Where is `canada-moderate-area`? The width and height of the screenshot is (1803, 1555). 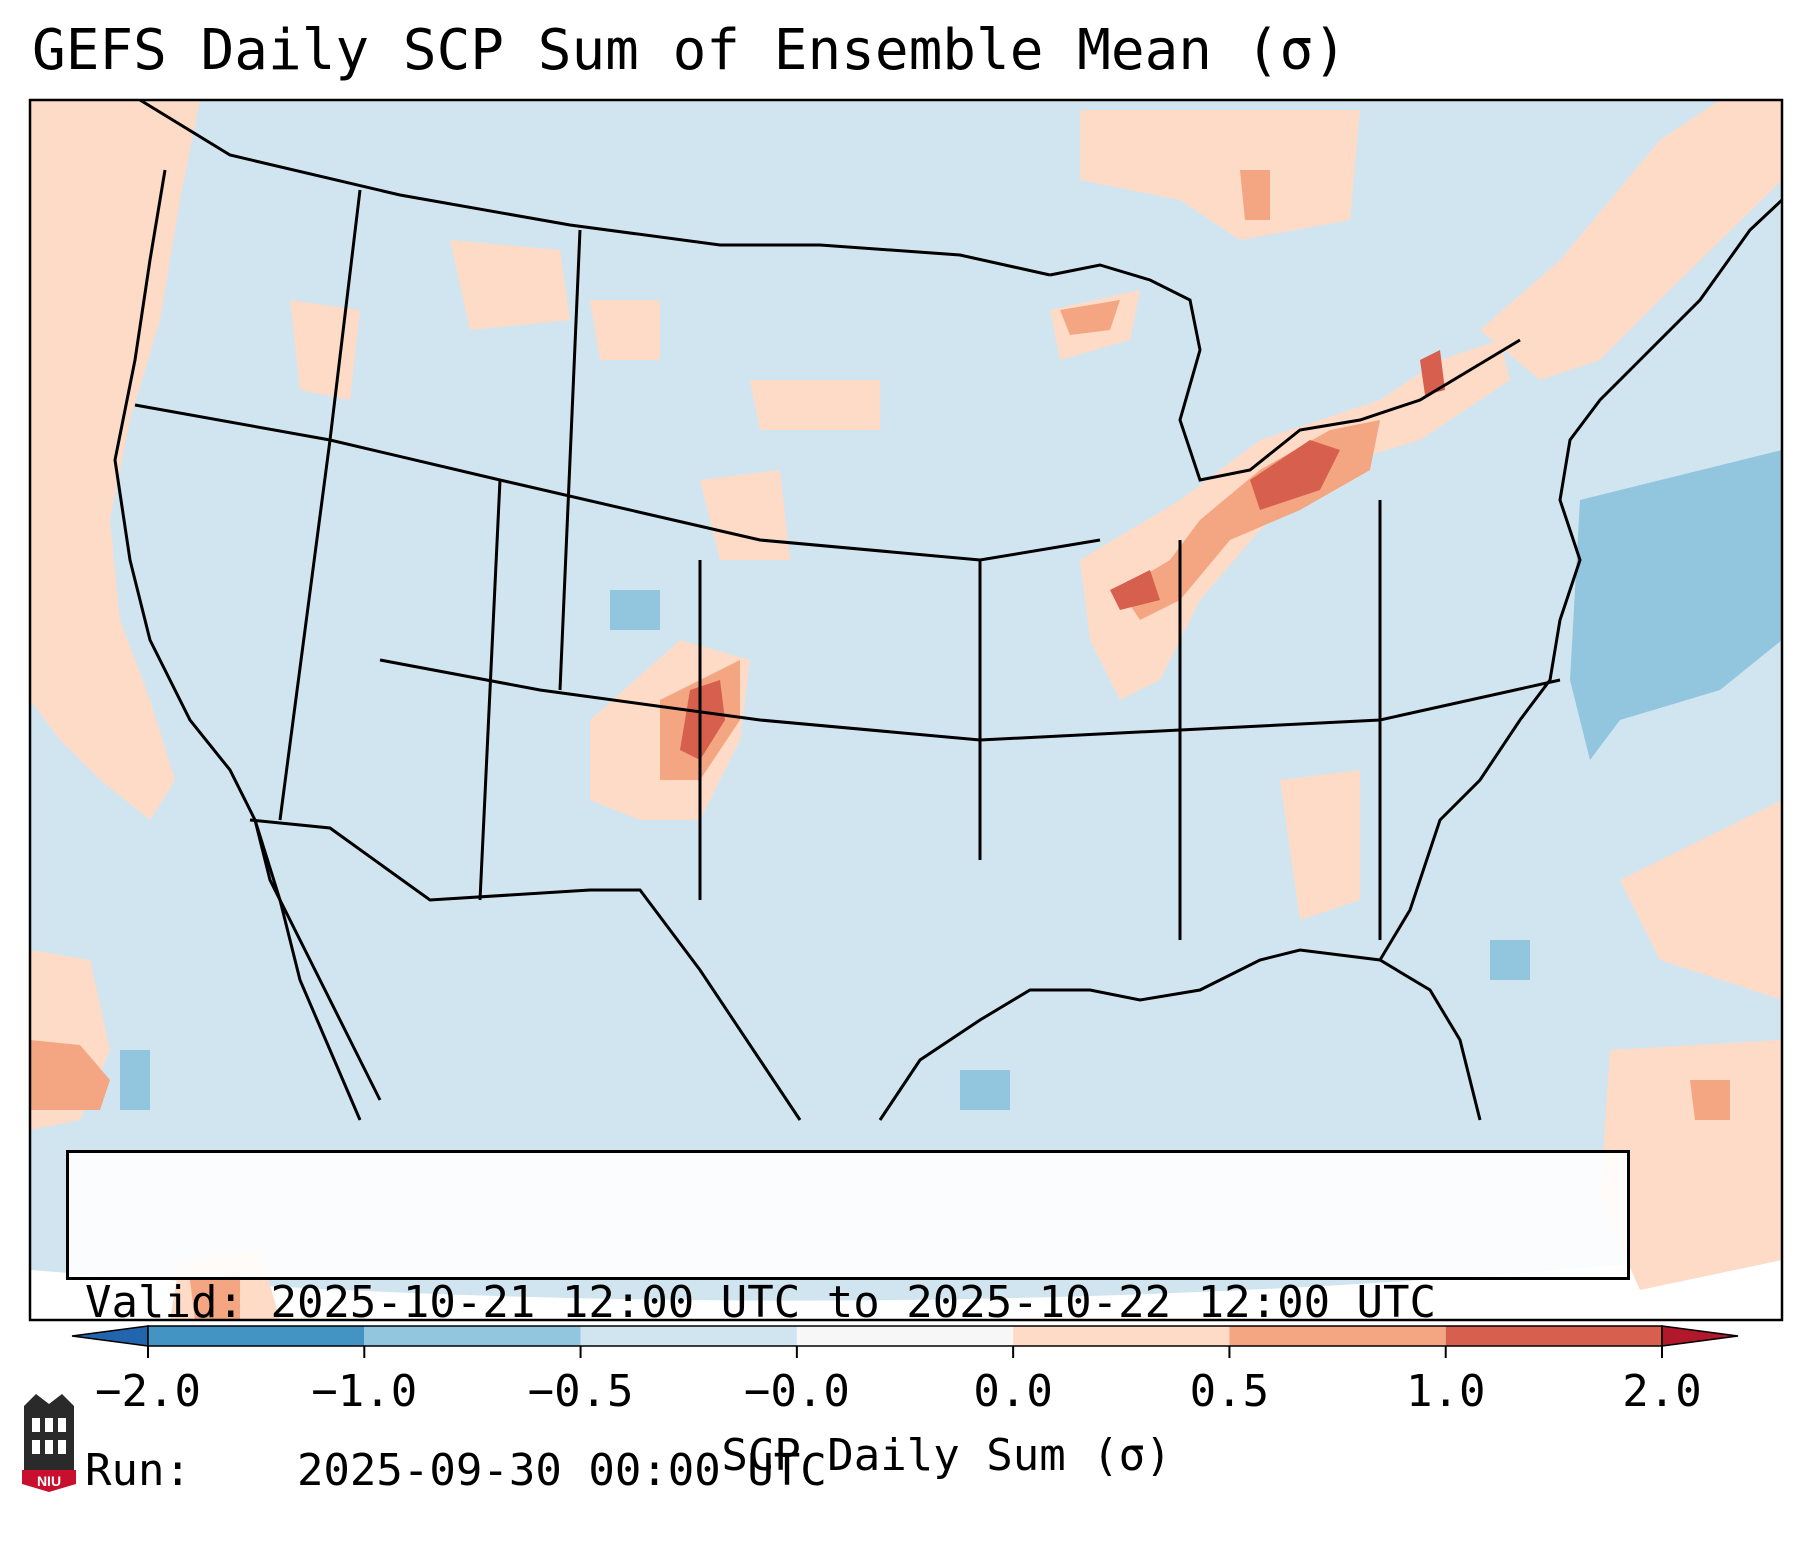 canada-moderate-area is located at coordinates (1255, 195).